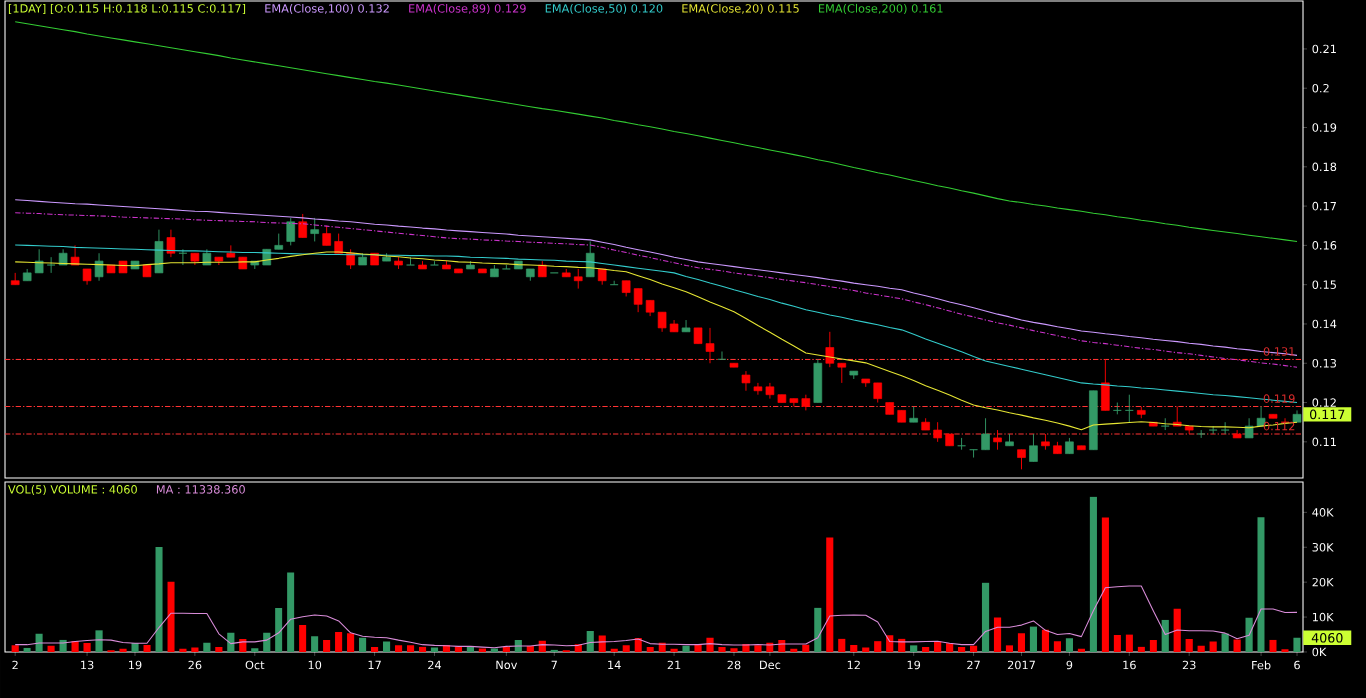 Image resolution: width=1366 pixels, height=698 pixels. What do you see at coordinates (1323, 547) in the screenshot?
I see `y-tick-label: 30K` at bounding box center [1323, 547].